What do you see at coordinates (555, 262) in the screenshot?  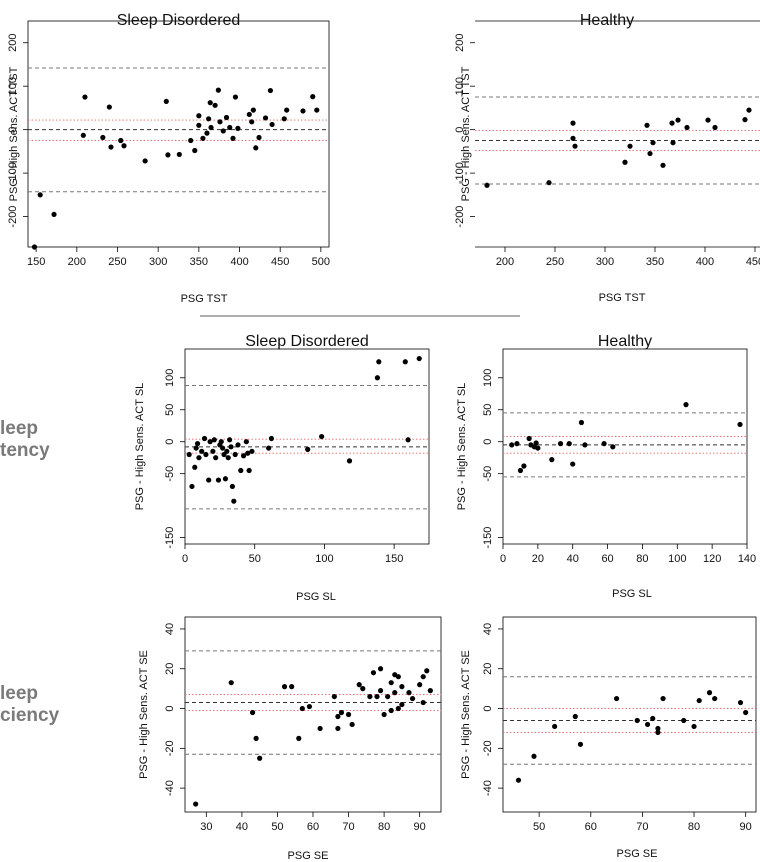 I see `x-tick-label: 250` at bounding box center [555, 262].